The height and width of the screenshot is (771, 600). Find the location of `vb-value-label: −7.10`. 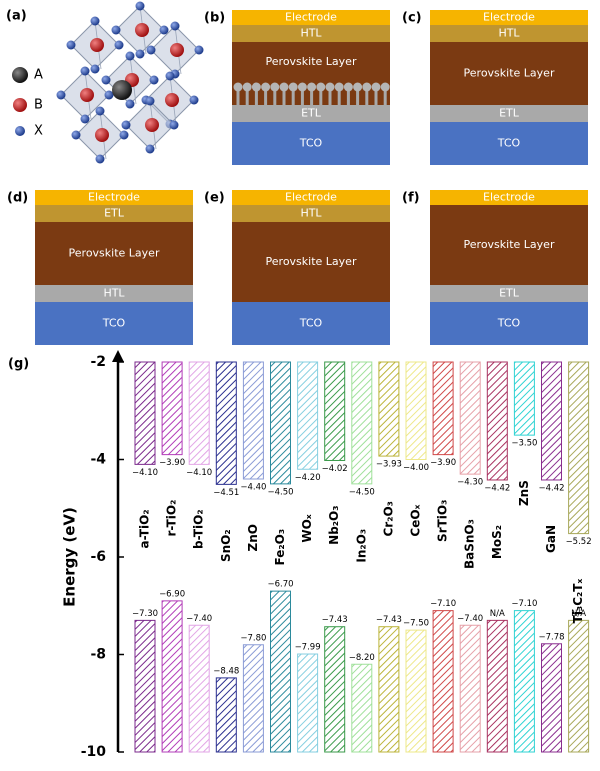

vb-value-label: −7.10 is located at coordinates (443, 604).